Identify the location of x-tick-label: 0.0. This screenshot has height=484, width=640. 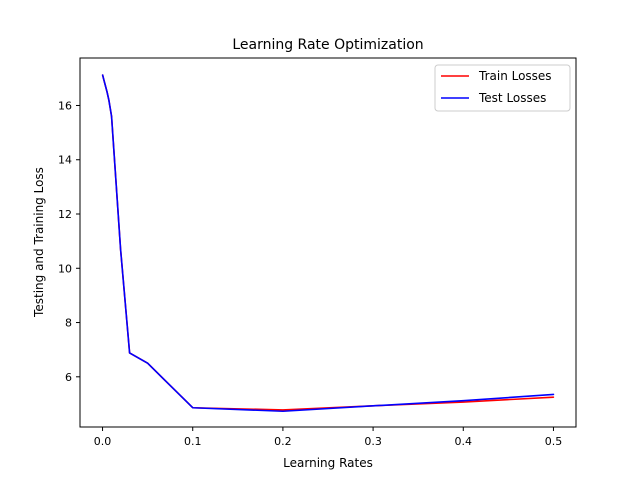
(103, 441).